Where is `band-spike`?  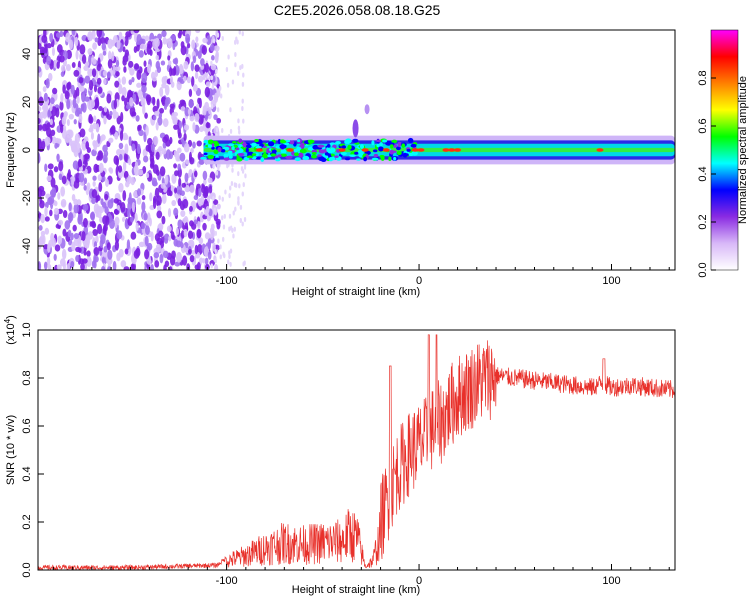
band-spike is located at coordinates (355, 128).